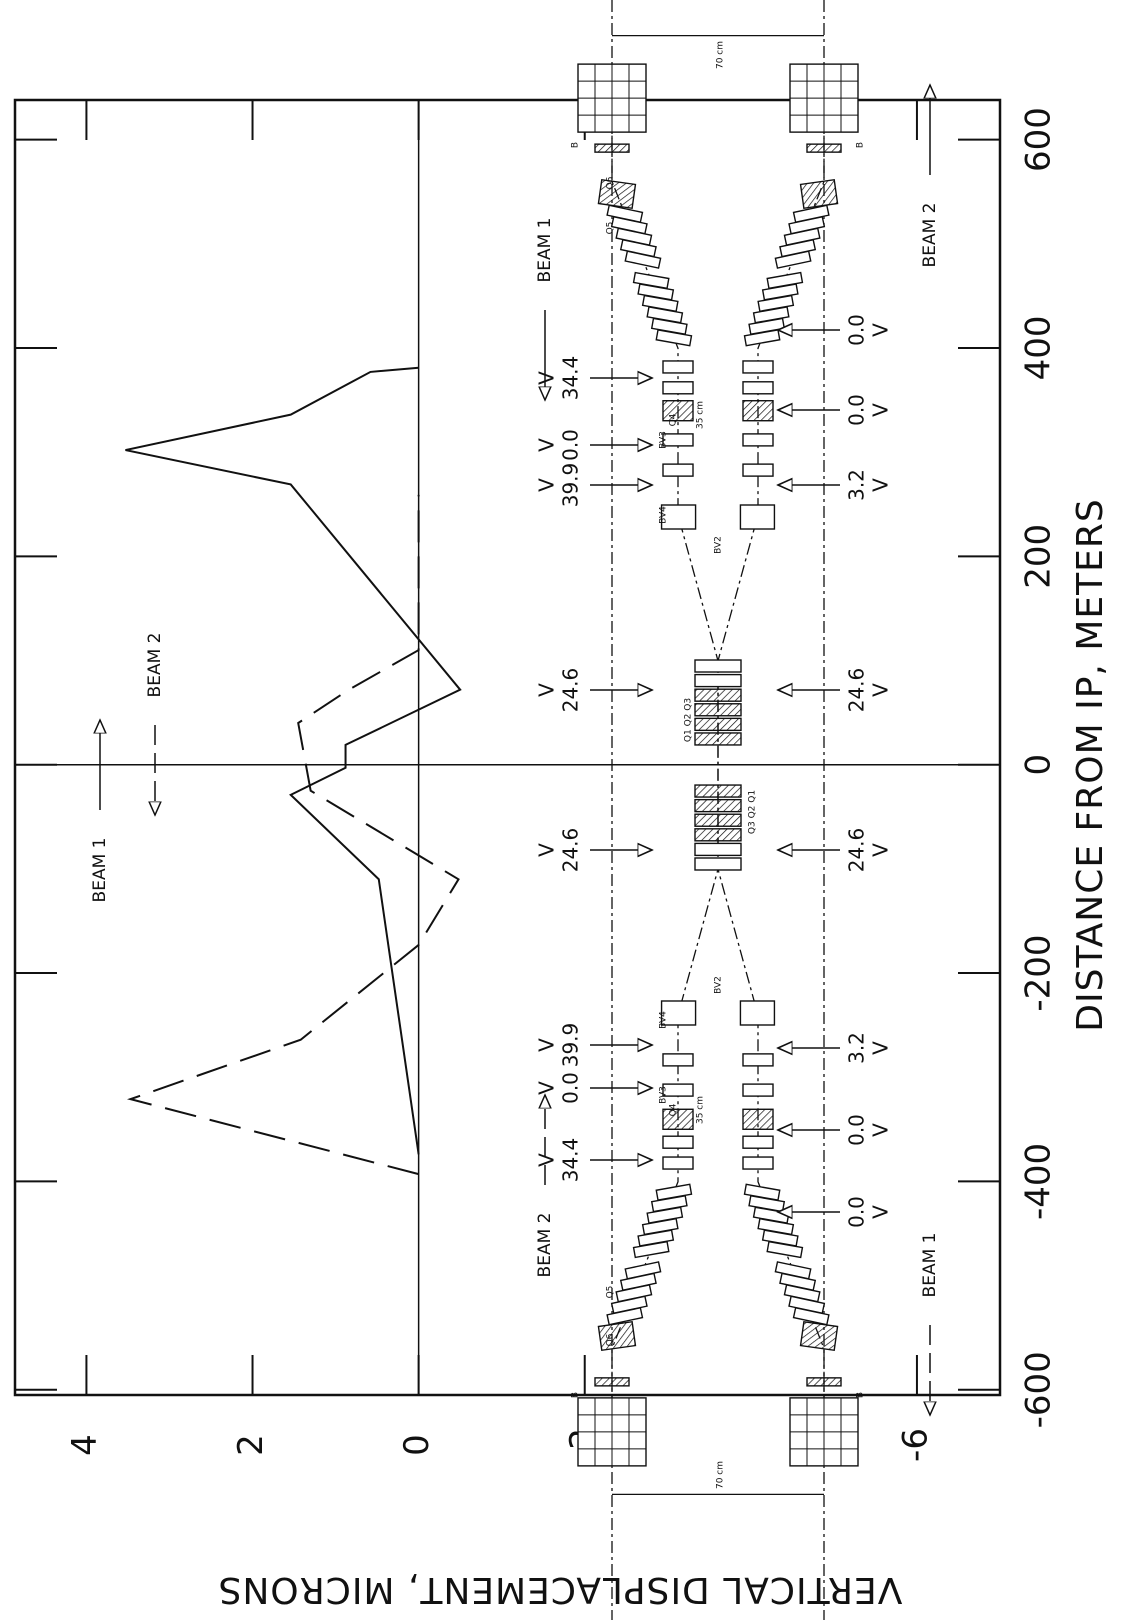  I want to click on x-tick-label: 600, so click(1039, 139).